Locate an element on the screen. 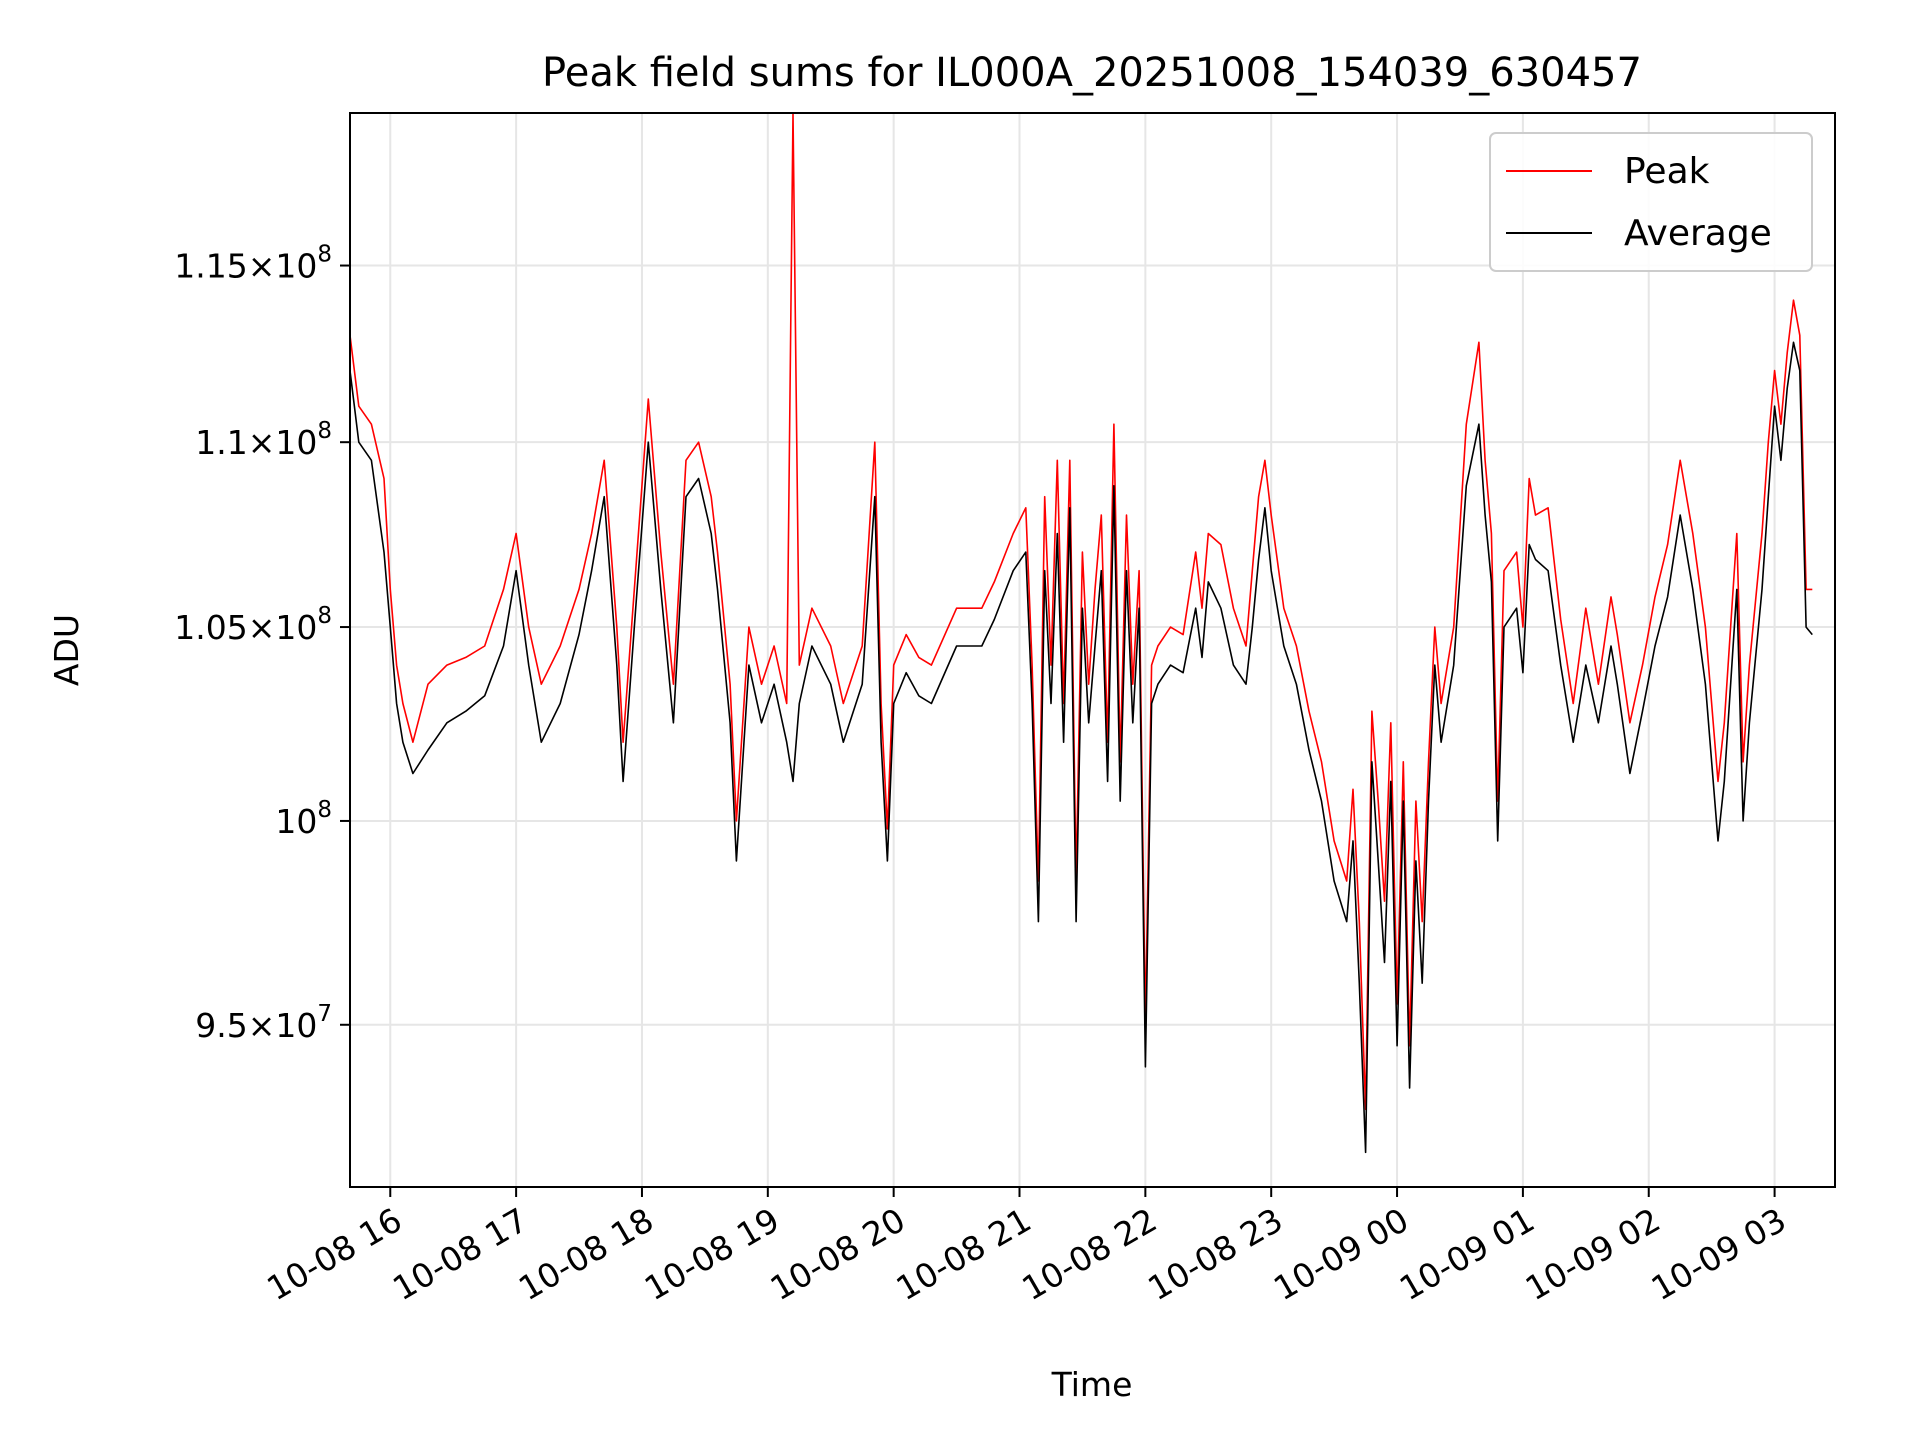 This screenshot has height=1440, width=1920. y-tick-label: 1.15×108 is located at coordinates (253, 264).